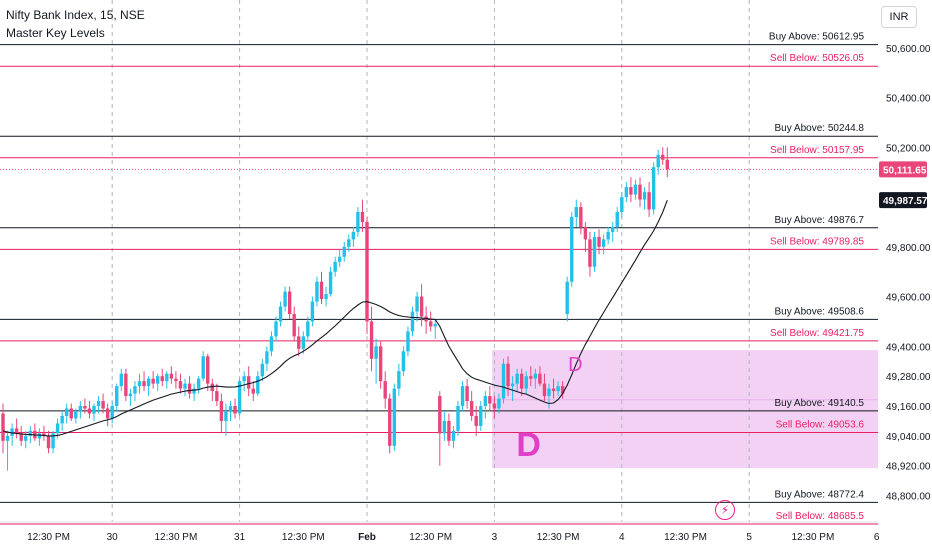 The height and width of the screenshot is (550, 932). What do you see at coordinates (908, 148) in the screenshot?
I see `y-tick-label: 50,200.00` at bounding box center [908, 148].